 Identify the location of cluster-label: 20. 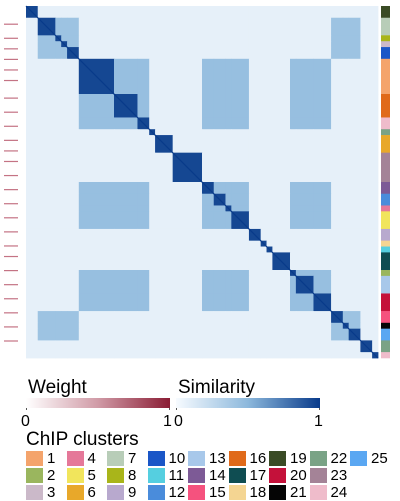
(298, 475).